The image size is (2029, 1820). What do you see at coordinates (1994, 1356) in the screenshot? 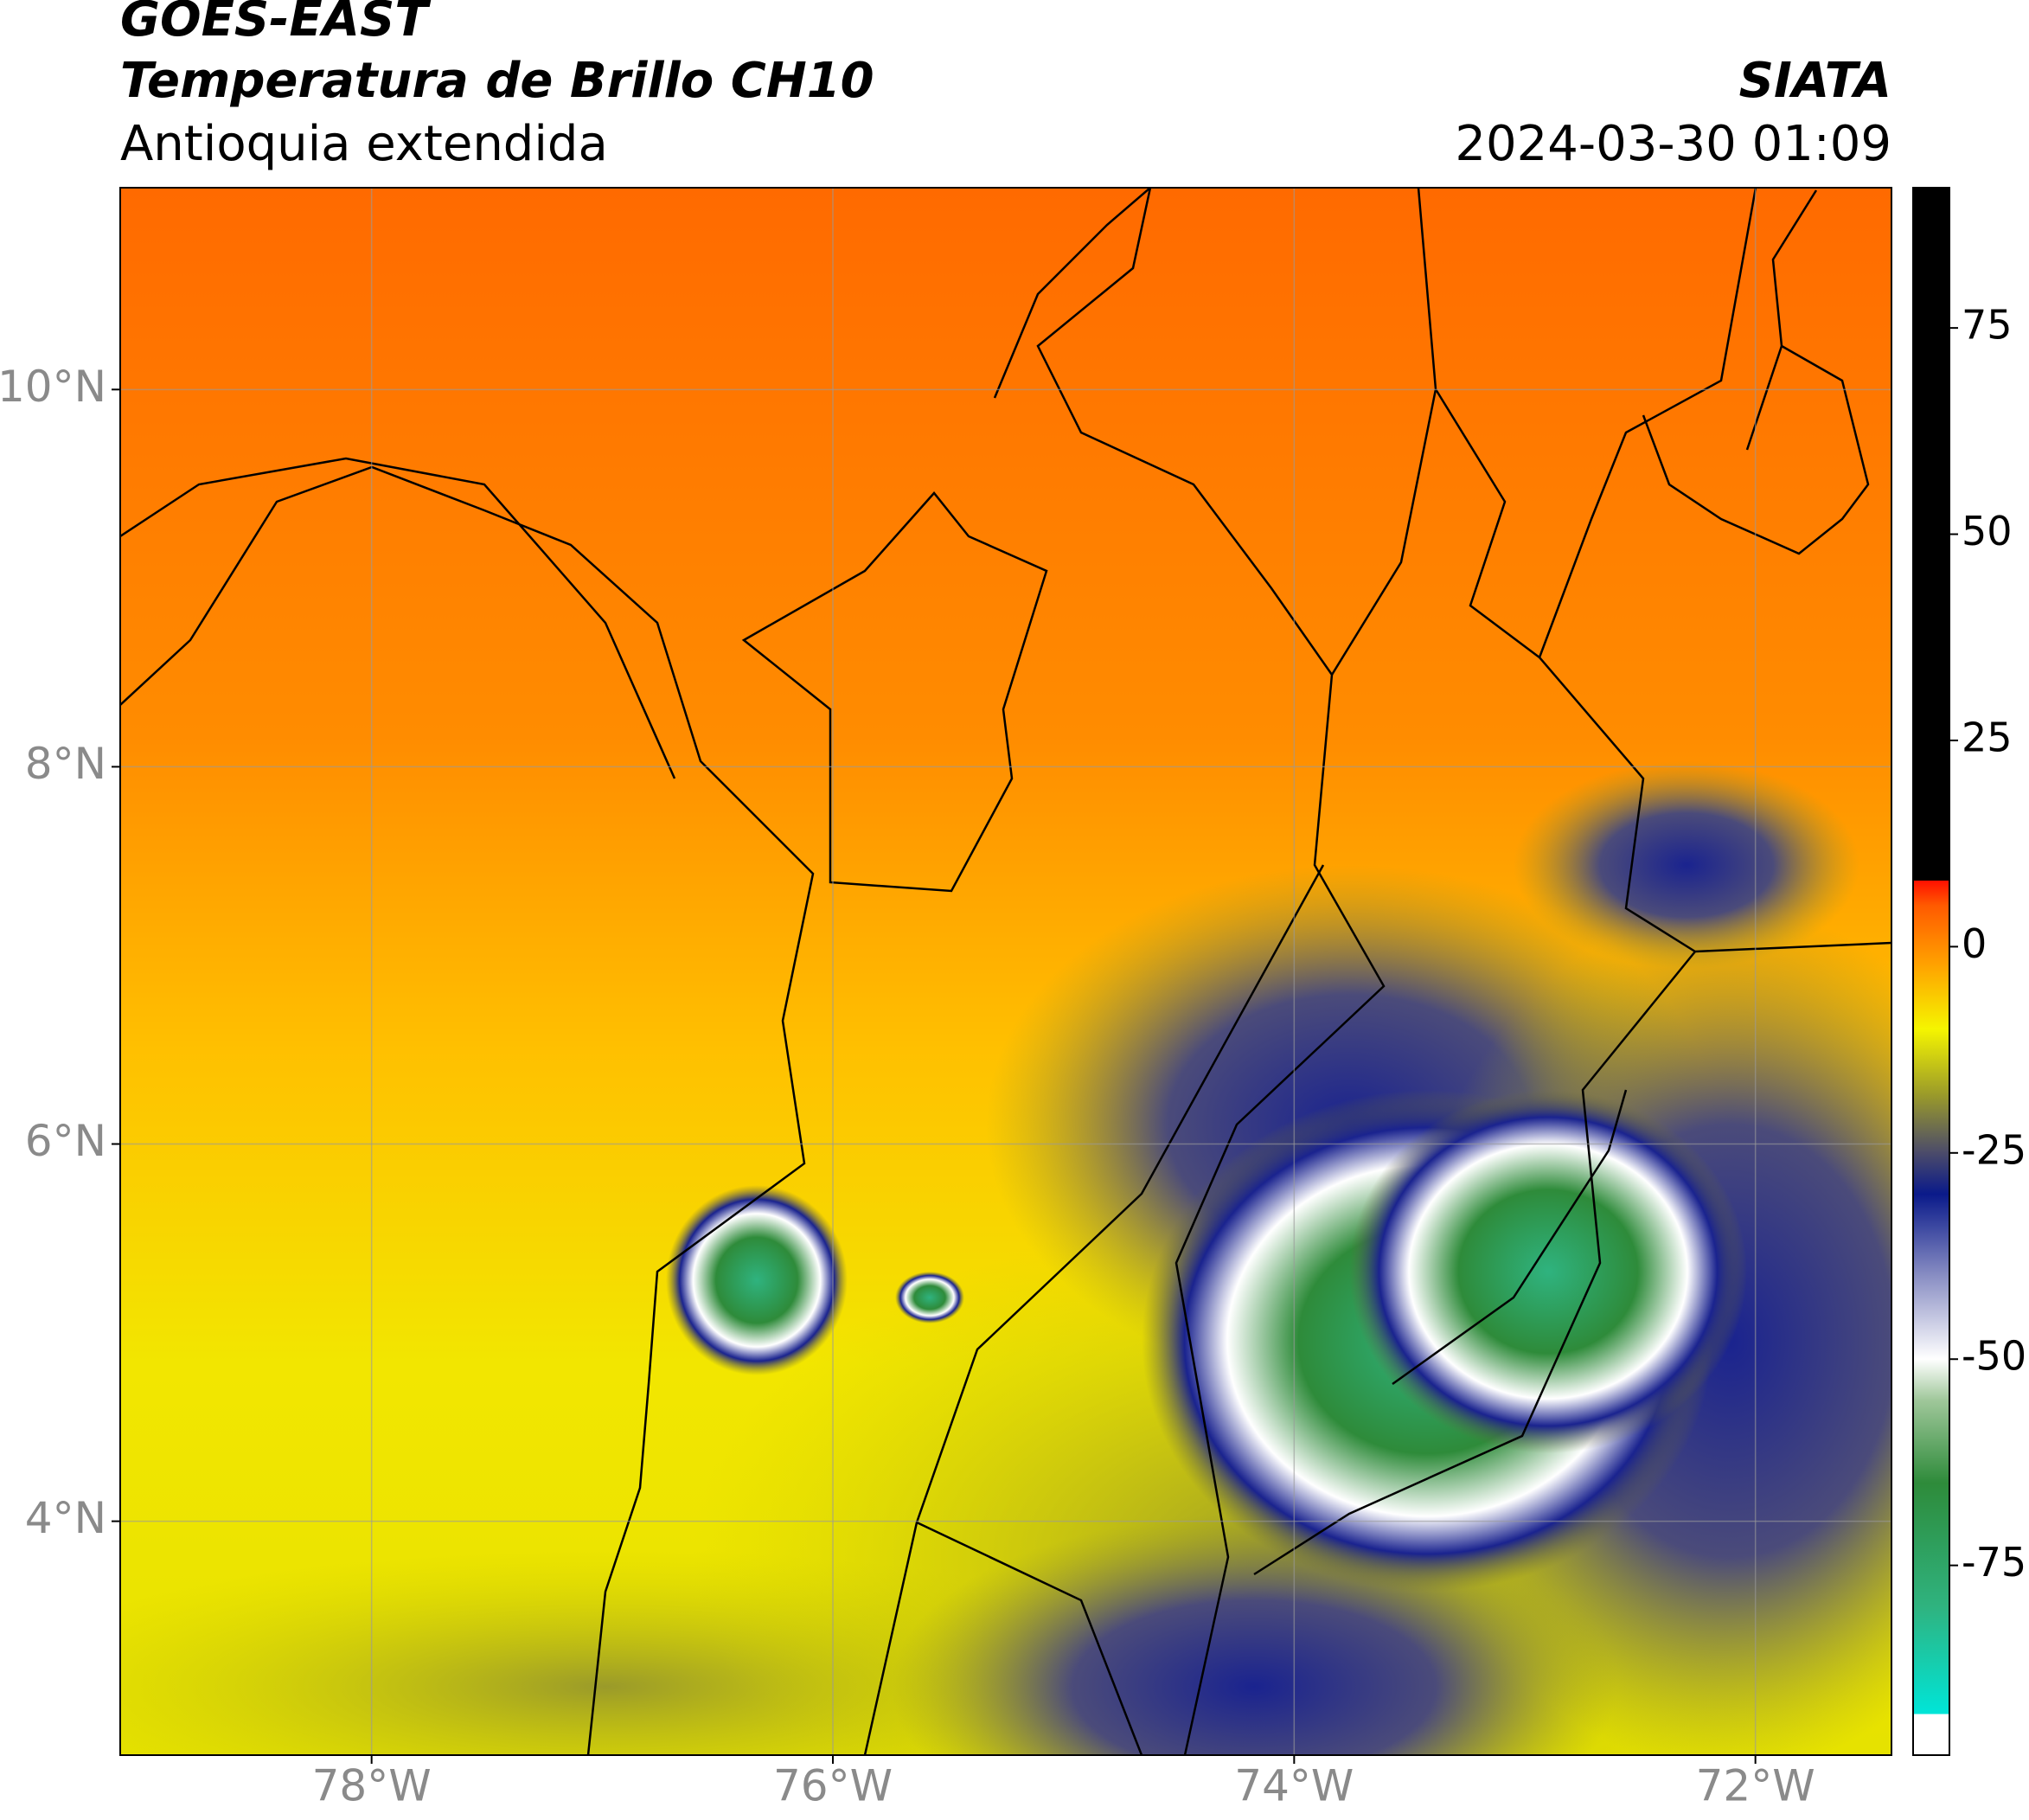
I see `colorbar-label: -50` at bounding box center [1994, 1356].